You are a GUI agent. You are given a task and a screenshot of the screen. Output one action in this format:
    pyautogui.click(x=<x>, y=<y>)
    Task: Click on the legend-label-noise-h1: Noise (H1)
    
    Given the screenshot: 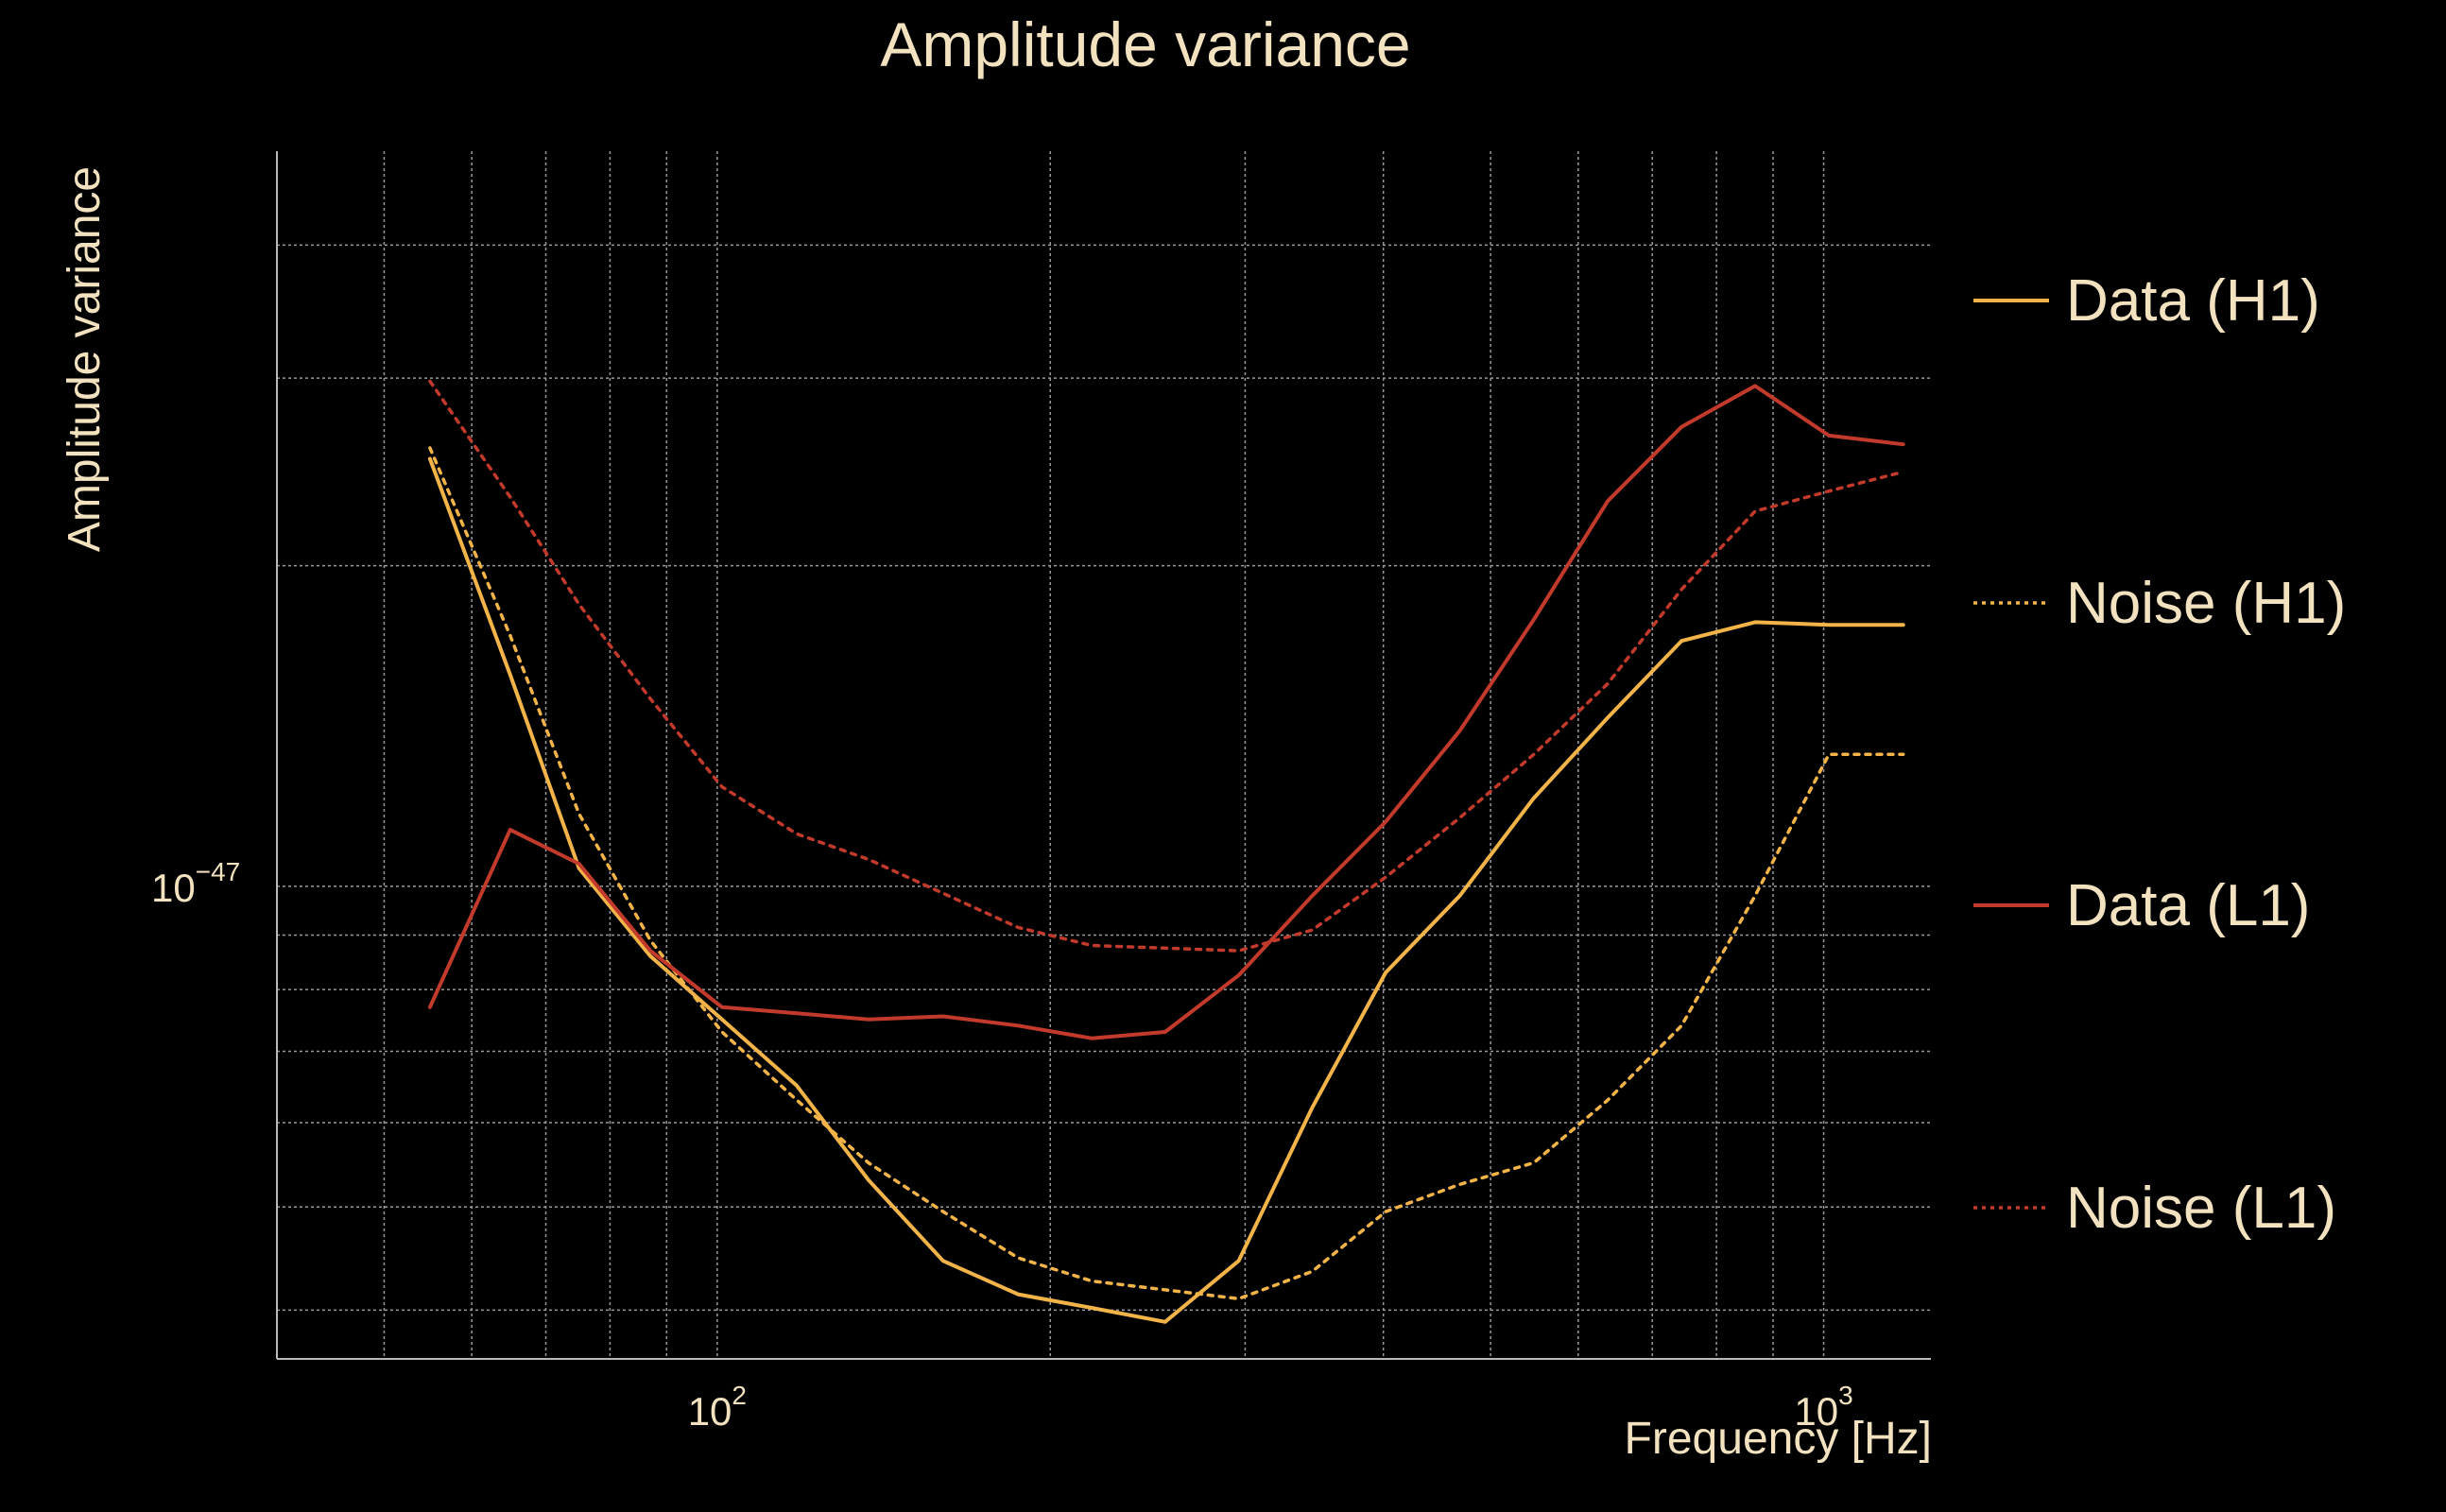 What is the action you would take?
    pyautogui.click(x=2206, y=603)
    